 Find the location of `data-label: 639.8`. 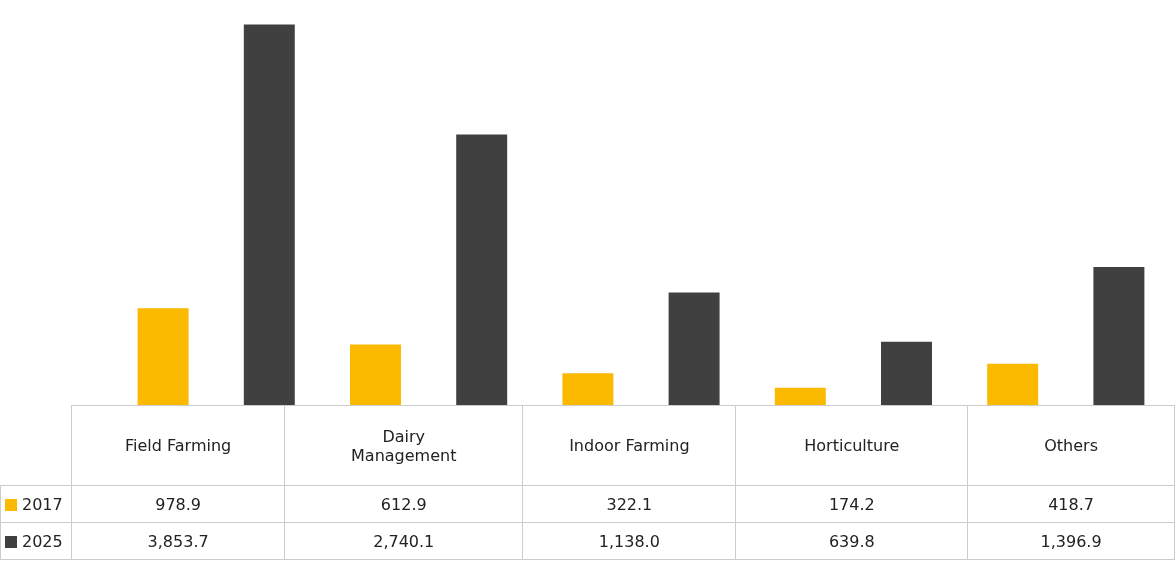

data-label: 639.8 is located at coordinates (851, 541).